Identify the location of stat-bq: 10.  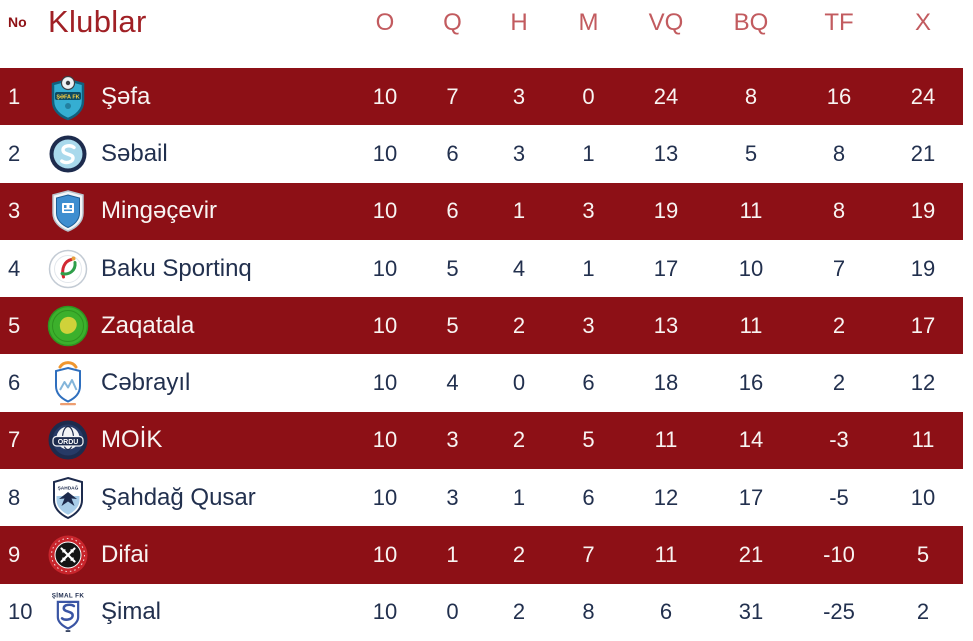
(751, 268).